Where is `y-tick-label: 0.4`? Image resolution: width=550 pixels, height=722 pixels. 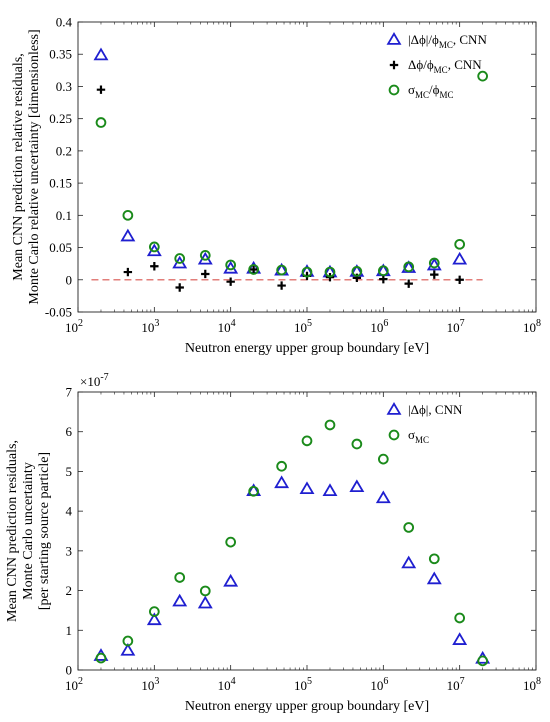 y-tick-label: 0.4 is located at coordinates (64, 22).